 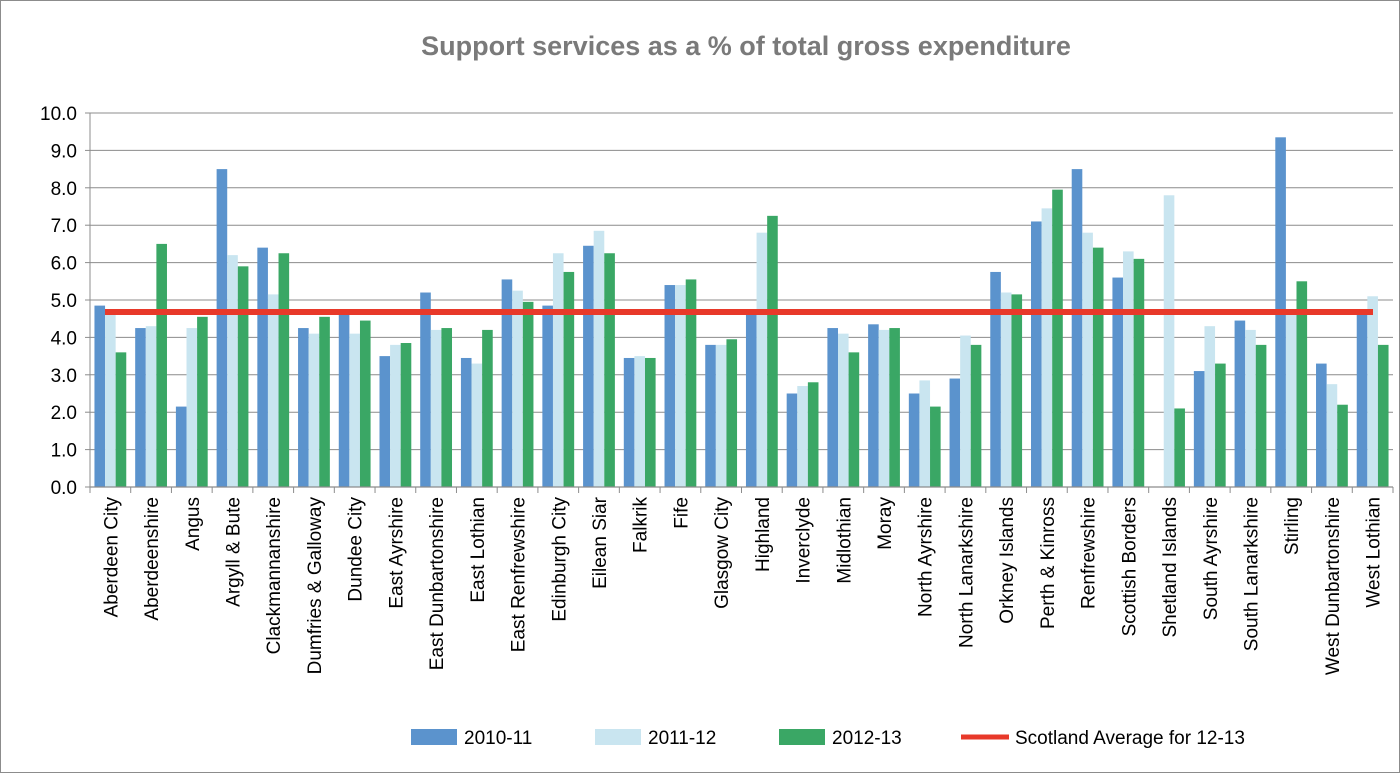 I want to click on bar-2011-12-stirling, so click(x=1291, y=400).